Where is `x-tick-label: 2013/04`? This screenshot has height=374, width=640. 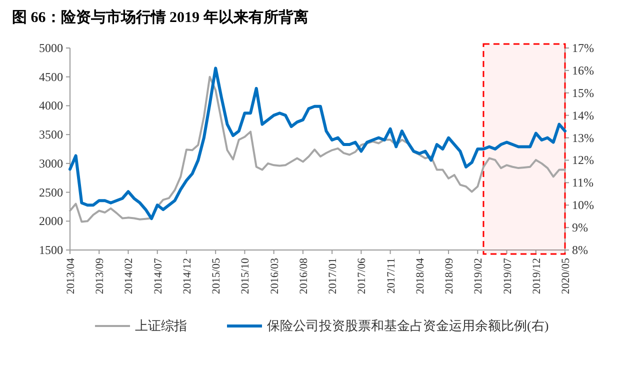 x-tick-label: 2013/04 is located at coordinates (71, 276).